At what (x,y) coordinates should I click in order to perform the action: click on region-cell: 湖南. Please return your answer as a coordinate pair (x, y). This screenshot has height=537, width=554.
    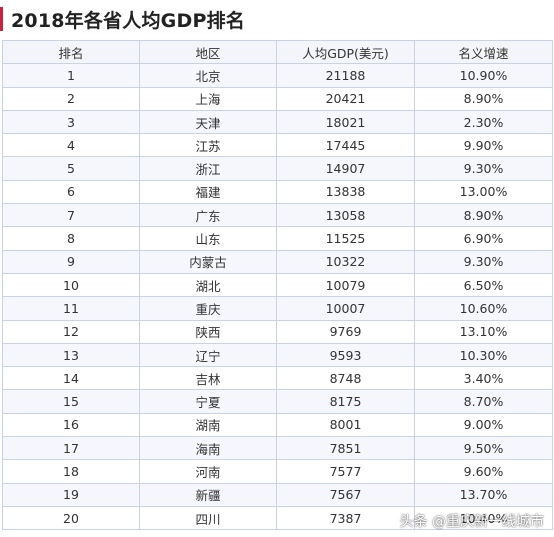
    Looking at the image, I should click on (208, 425).